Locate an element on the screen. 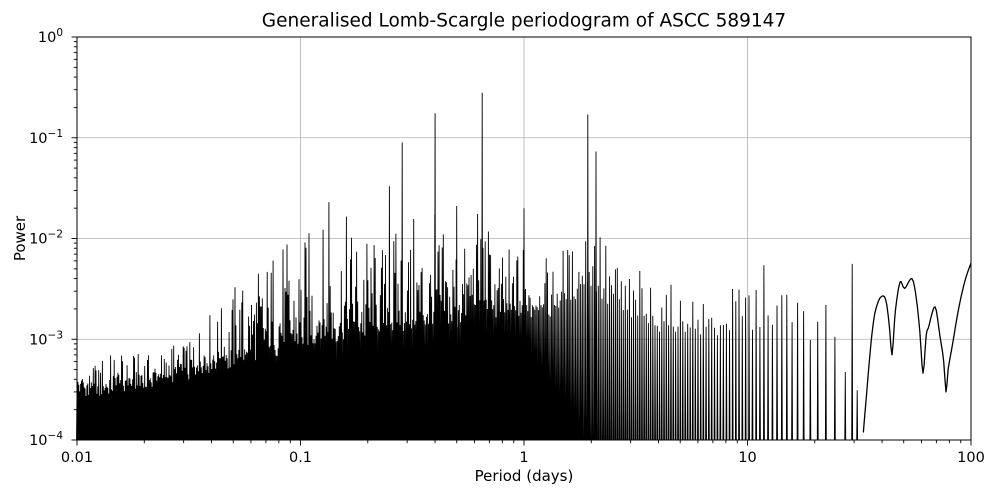  x-tick-label: 1 is located at coordinates (523, 458).